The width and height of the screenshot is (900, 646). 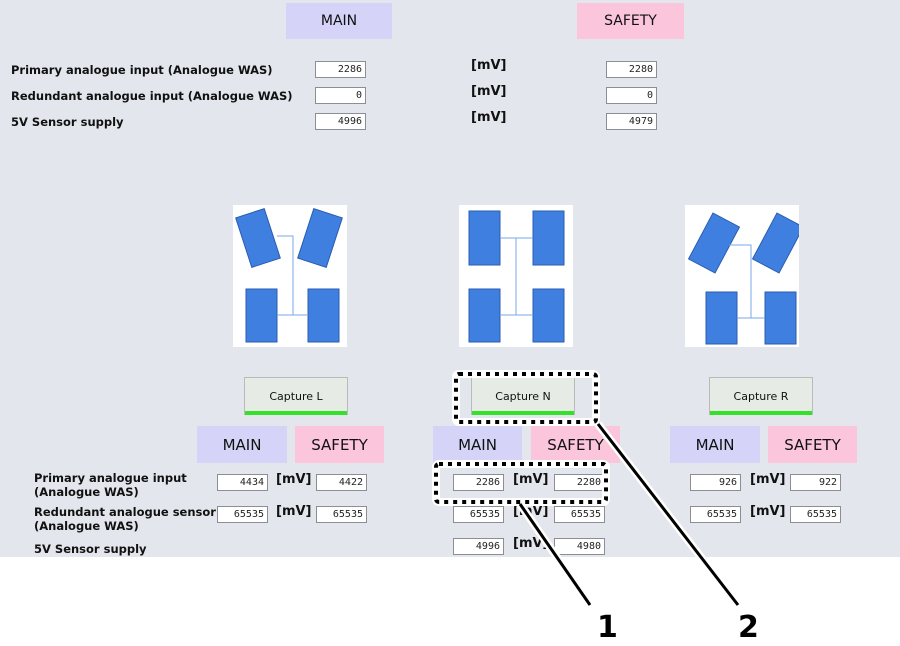 I want to click on callout-number-1: 1, so click(x=607, y=627).